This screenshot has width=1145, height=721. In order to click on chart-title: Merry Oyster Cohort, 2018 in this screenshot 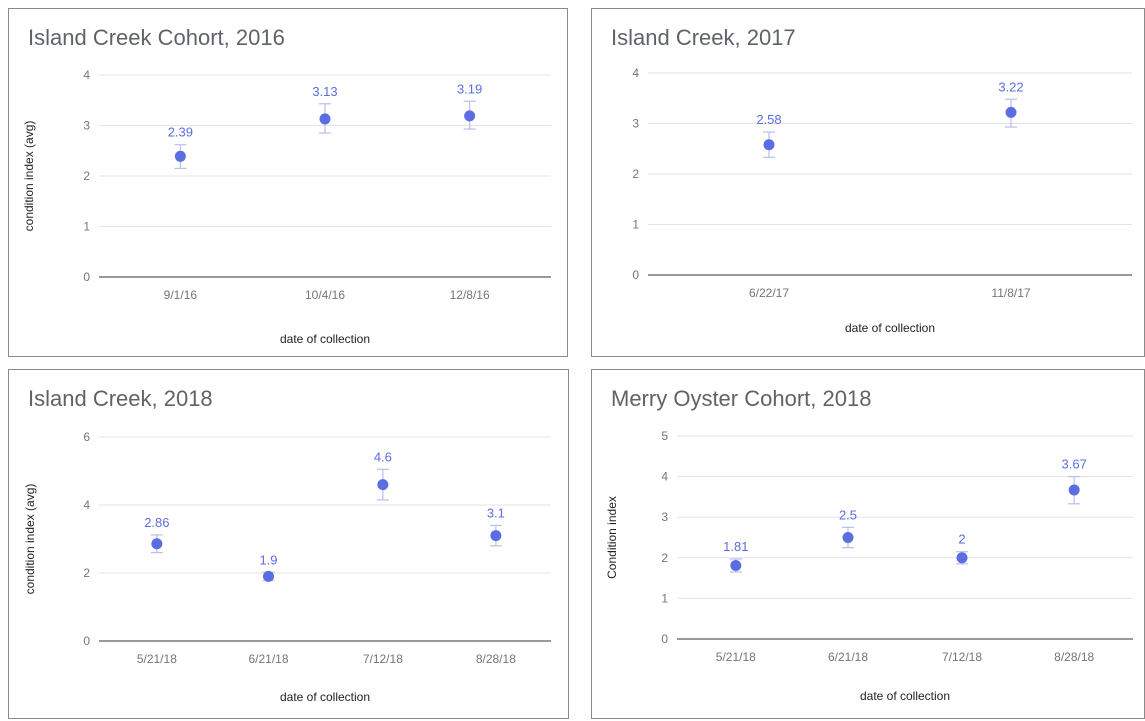, I will do `click(741, 398)`.